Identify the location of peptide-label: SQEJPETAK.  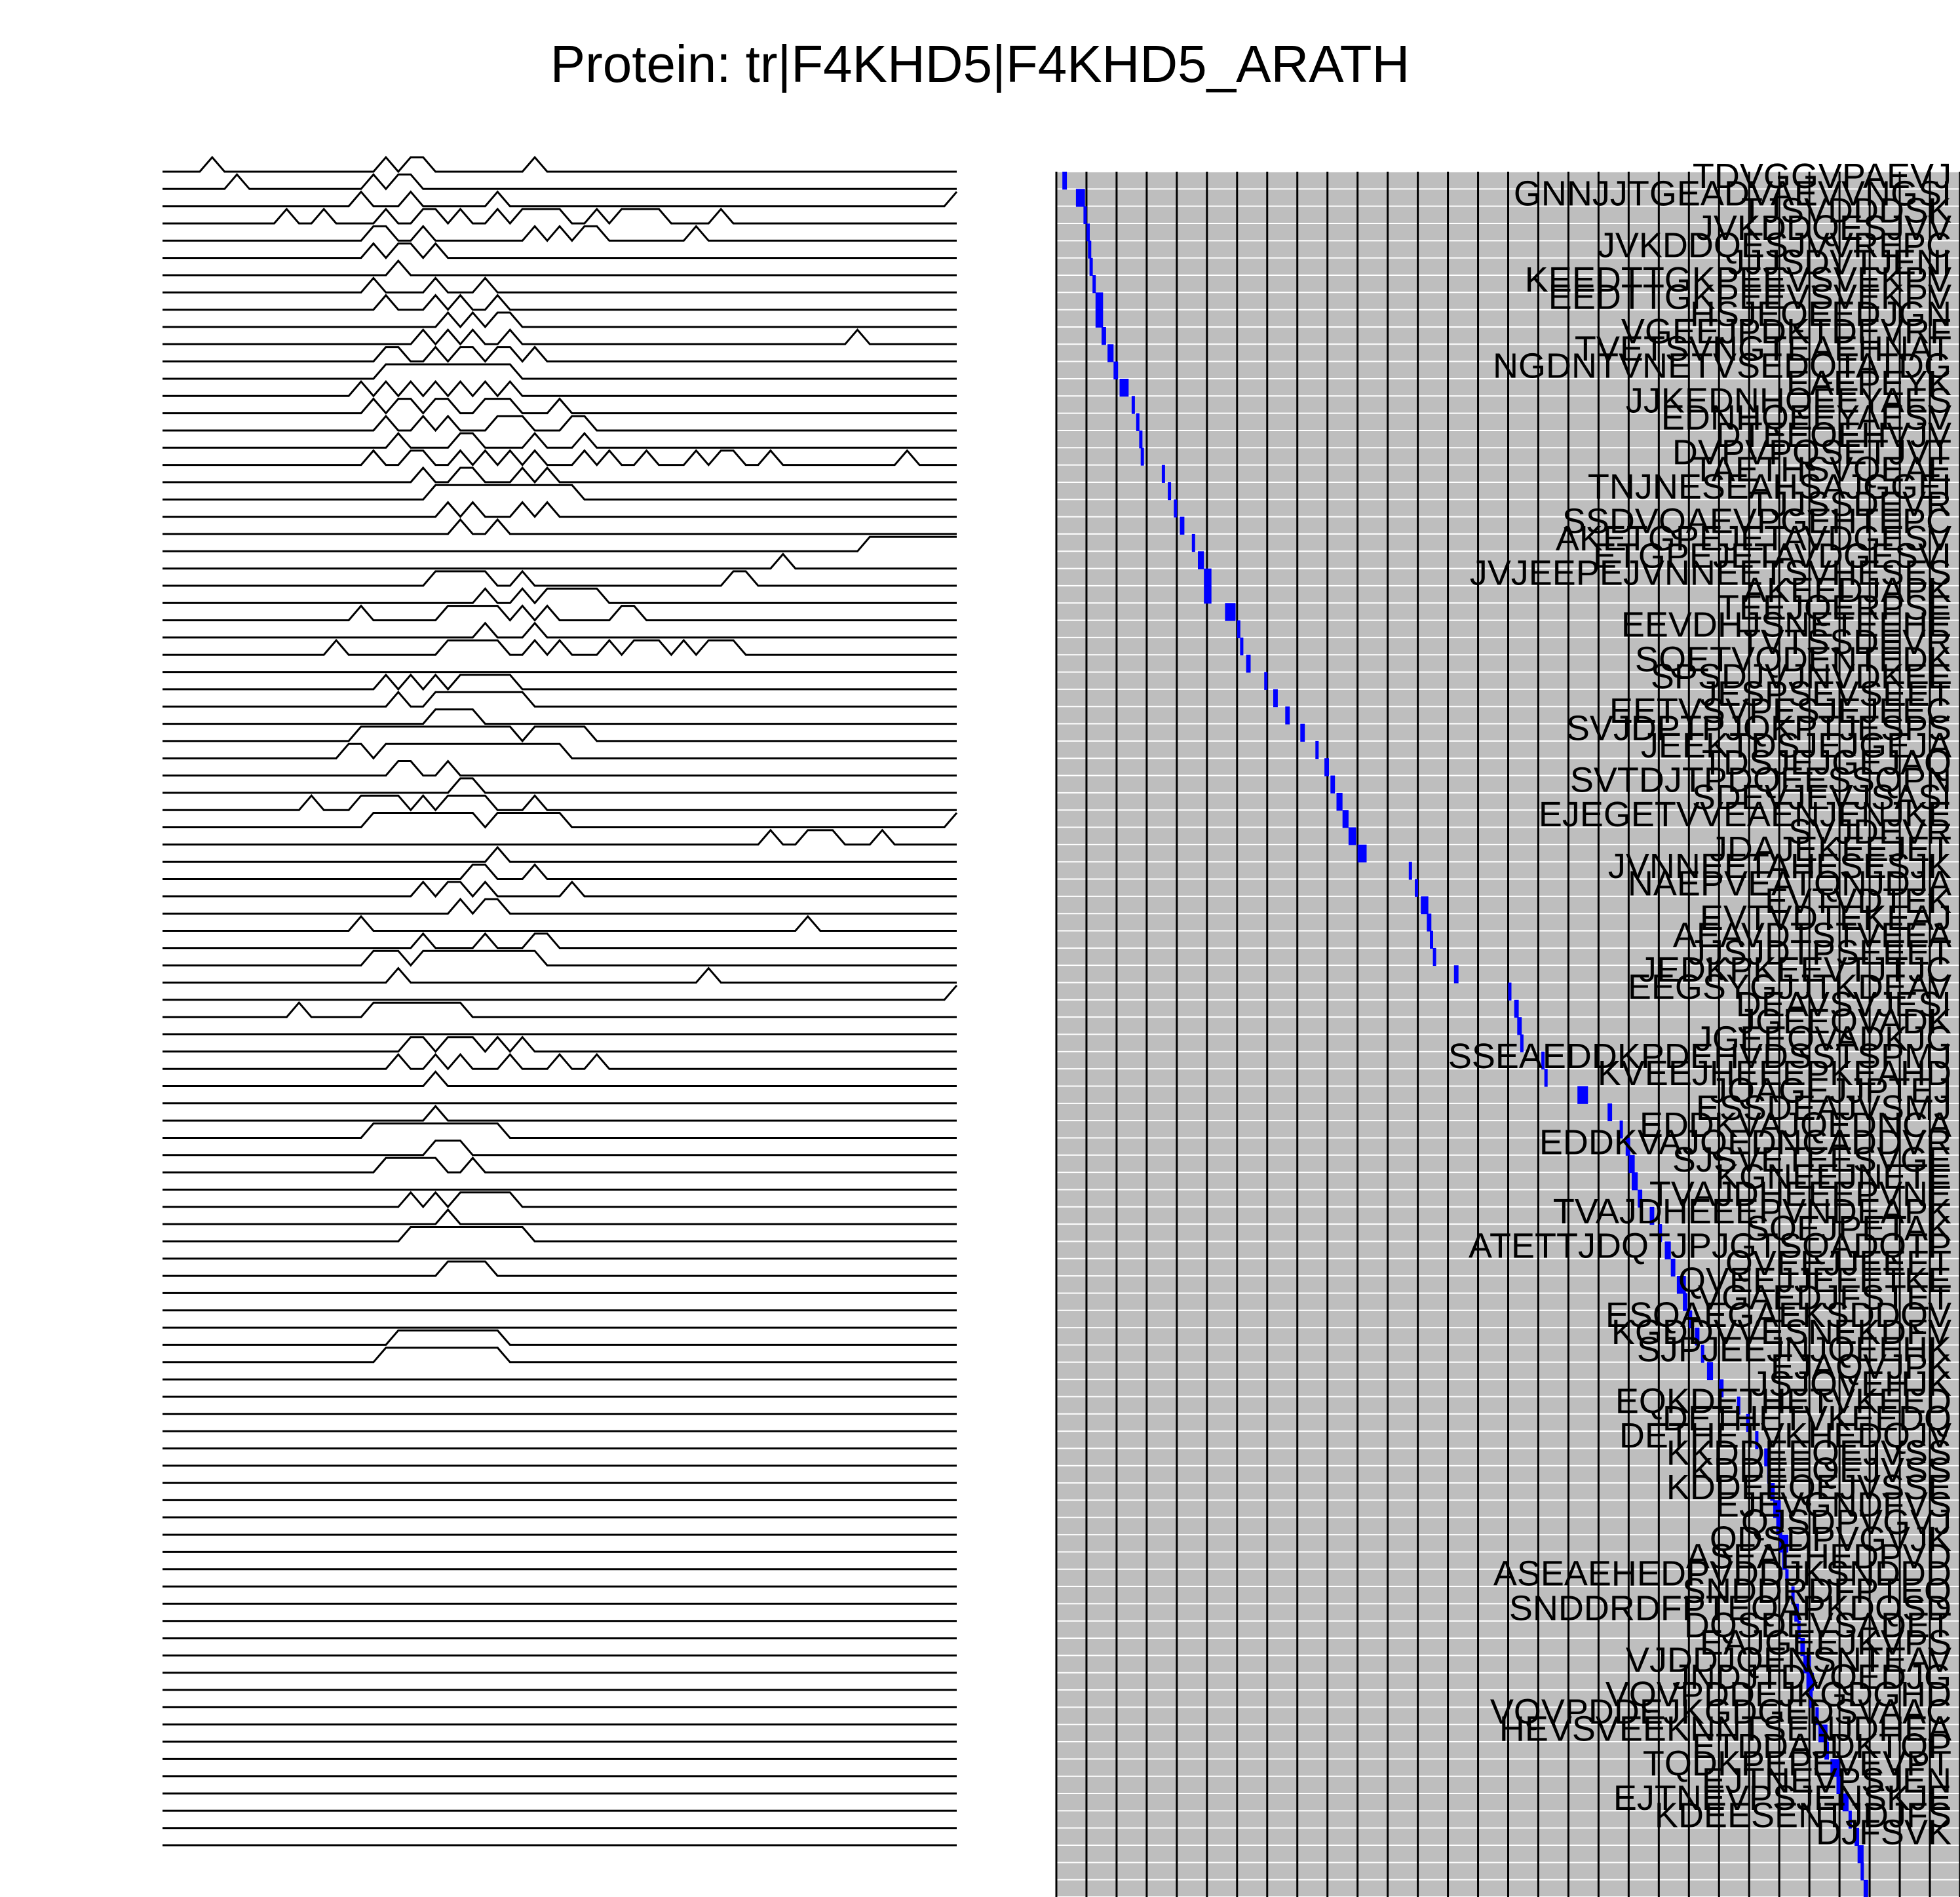
(1848, 1228).